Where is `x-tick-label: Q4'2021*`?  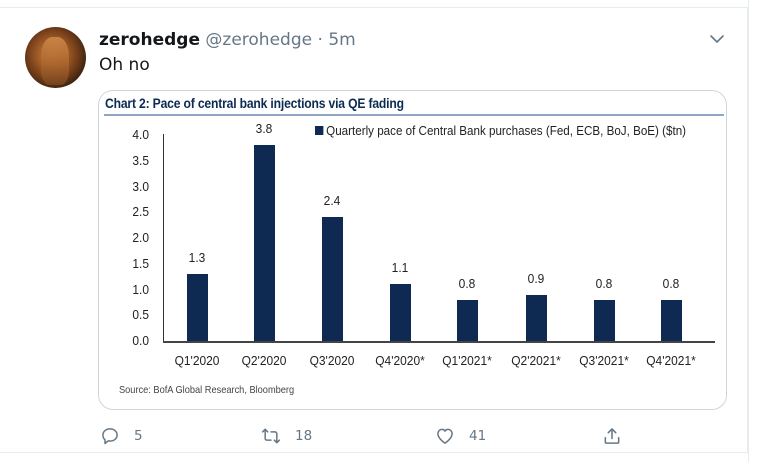 x-tick-label: Q4'2021* is located at coordinates (671, 360).